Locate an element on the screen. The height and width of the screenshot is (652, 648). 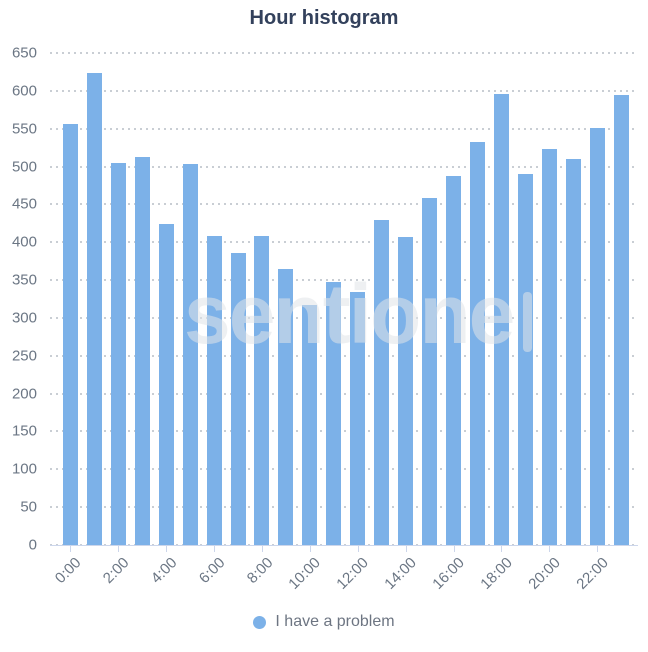
legend-item: I have a problem is located at coordinates (324, 622).